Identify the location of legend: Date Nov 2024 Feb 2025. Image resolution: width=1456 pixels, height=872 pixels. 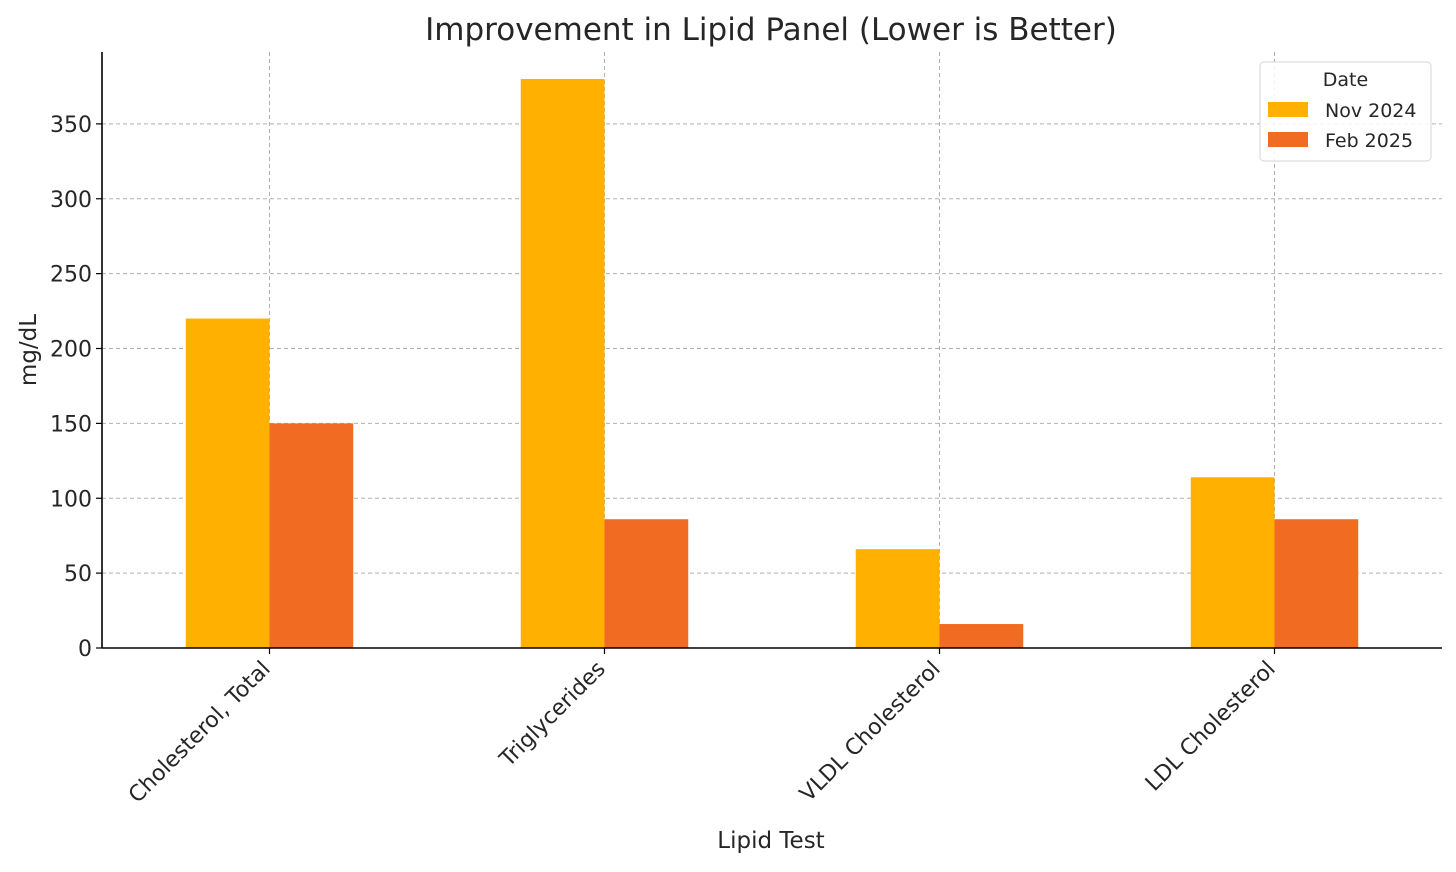
(1345, 111).